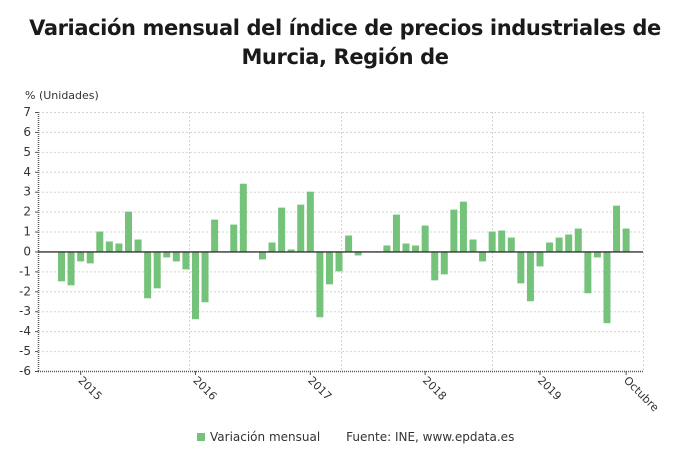  Describe the element at coordinates (27, 112) in the screenshot. I see `y-tick-label: 7` at that location.